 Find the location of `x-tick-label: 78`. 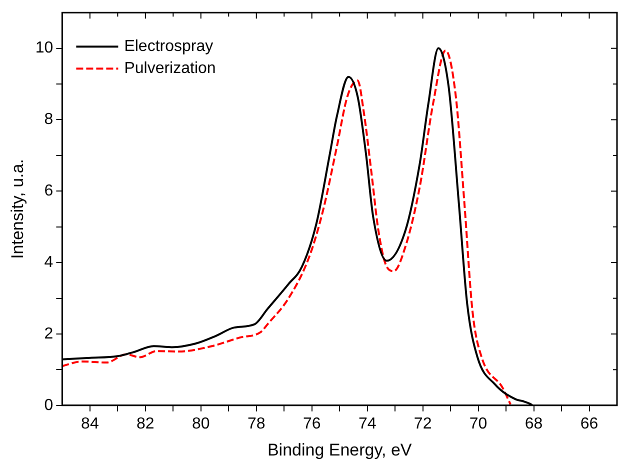

x-tick-label: 78 is located at coordinates (256, 423).